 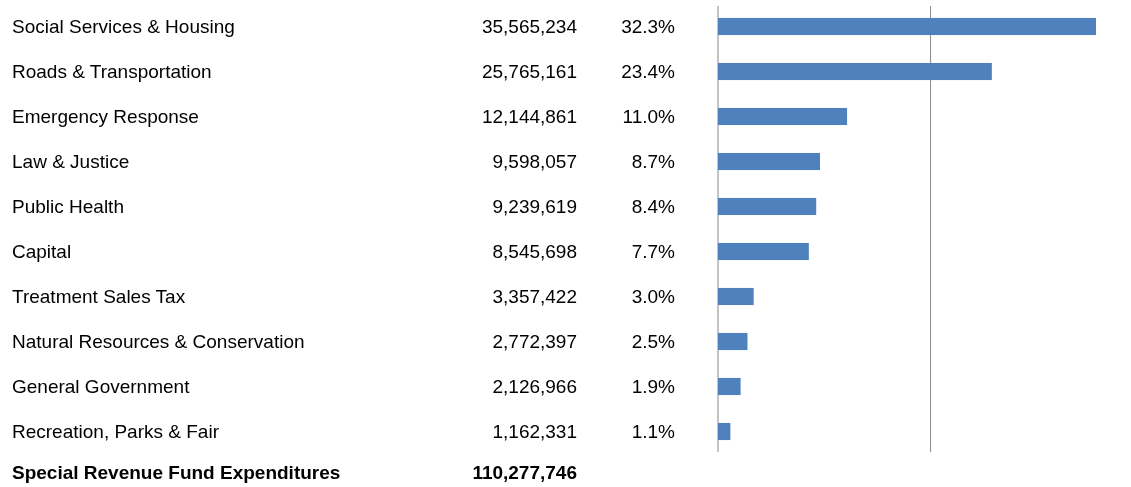 What do you see at coordinates (653, 432) in the screenshot?
I see `text: 1.1%` at bounding box center [653, 432].